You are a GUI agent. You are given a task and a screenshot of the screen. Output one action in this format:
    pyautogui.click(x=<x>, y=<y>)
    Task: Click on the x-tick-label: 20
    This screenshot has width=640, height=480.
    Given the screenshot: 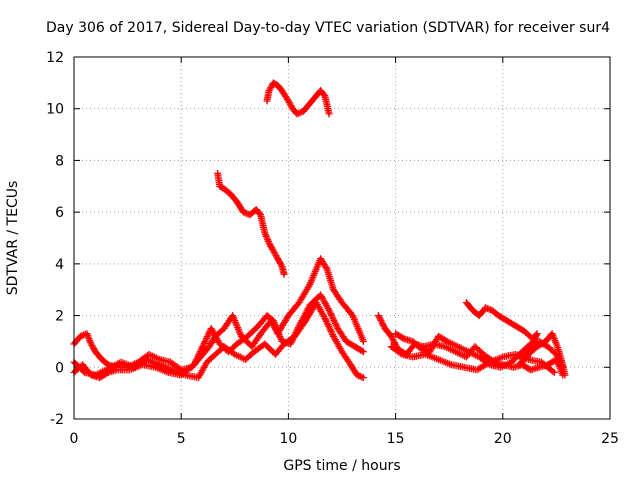 What is the action you would take?
    pyautogui.click(x=503, y=439)
    